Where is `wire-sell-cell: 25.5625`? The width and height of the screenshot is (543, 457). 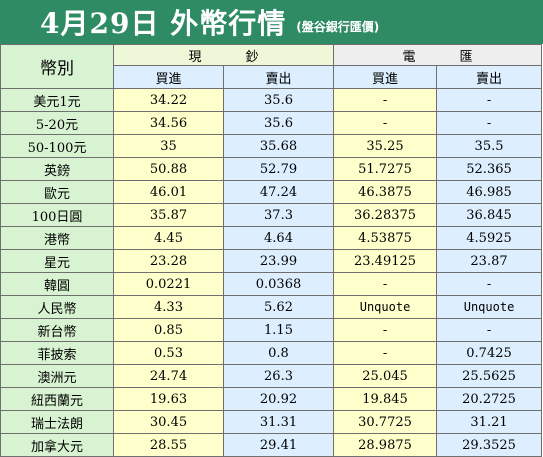 wire-sell-cell: 25.5625 is located at coordinates (489, 376).